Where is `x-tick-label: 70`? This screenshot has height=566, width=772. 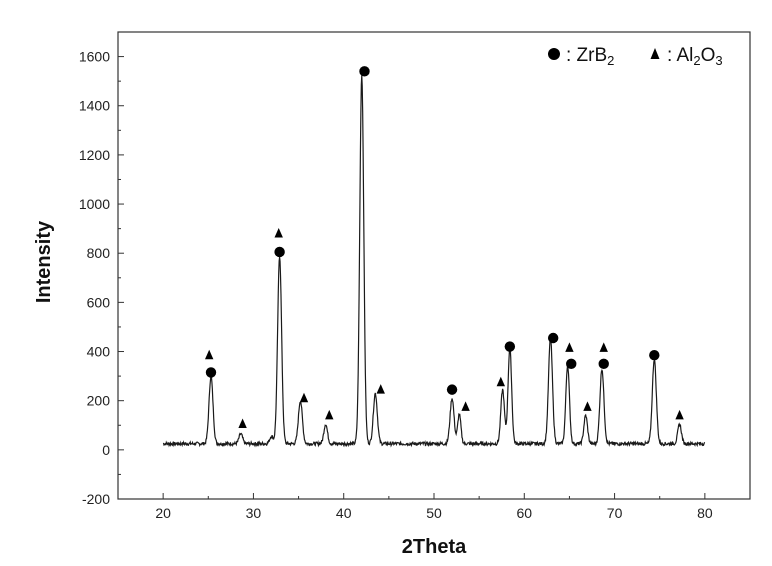
x-tick-label: 70 is located at coordinates (615, 513).